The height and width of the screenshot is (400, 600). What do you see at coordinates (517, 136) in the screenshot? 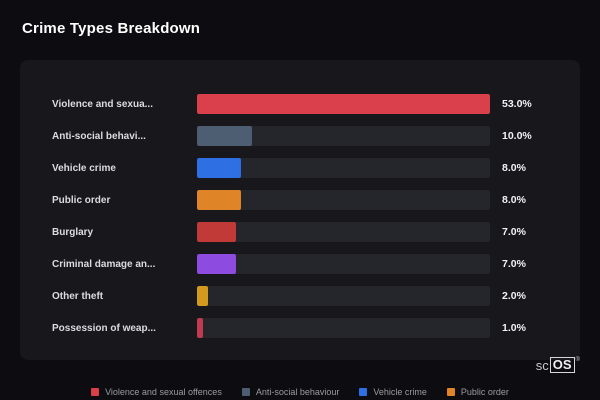
I see `value-label: 10.0%` at bounding box center [517, 136].